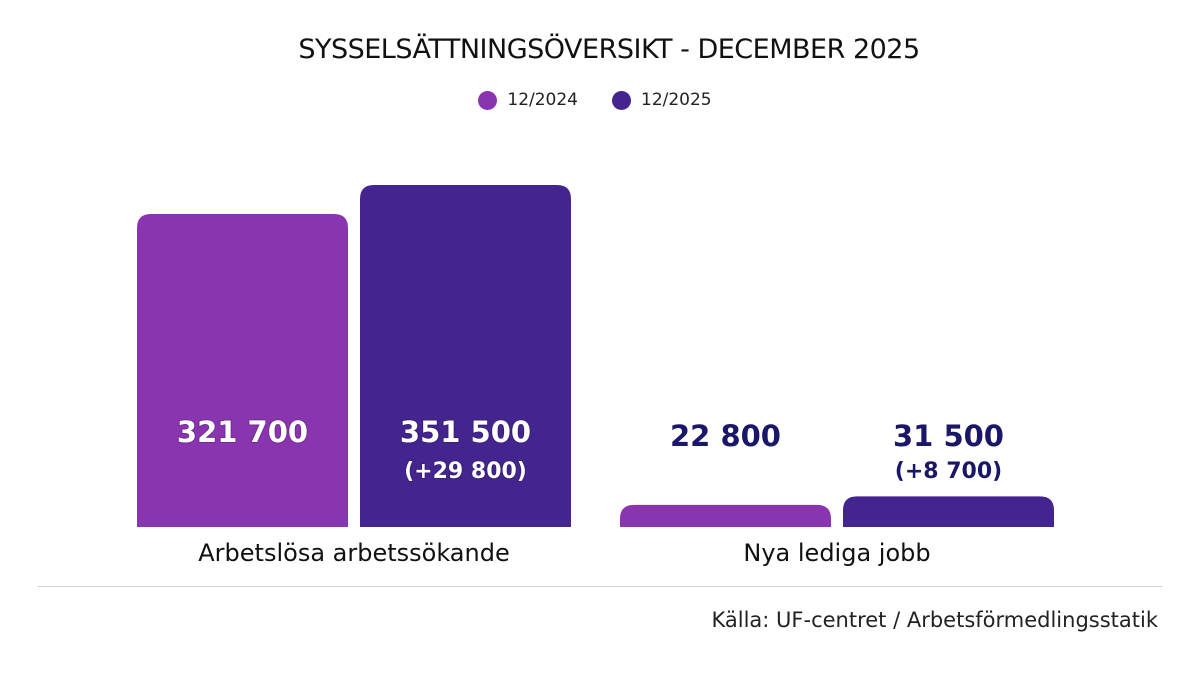 The width and height of the screenshot is (1200, 675). What do you see at coordinates (725, 515) in the screenshot?
I see `bar-2024-lediga-jobb` at bounding box center [725, 515].